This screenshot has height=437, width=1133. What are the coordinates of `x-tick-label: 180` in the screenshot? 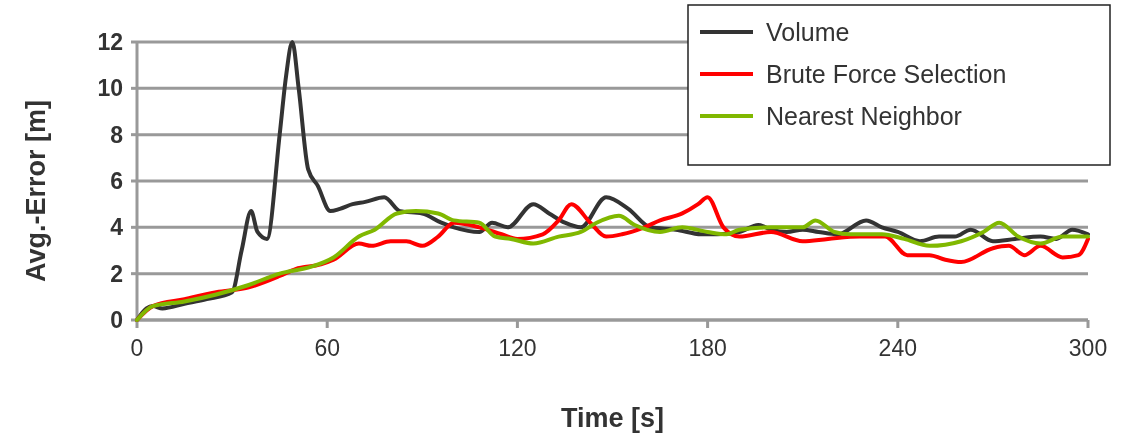 It's located at (707, 348).